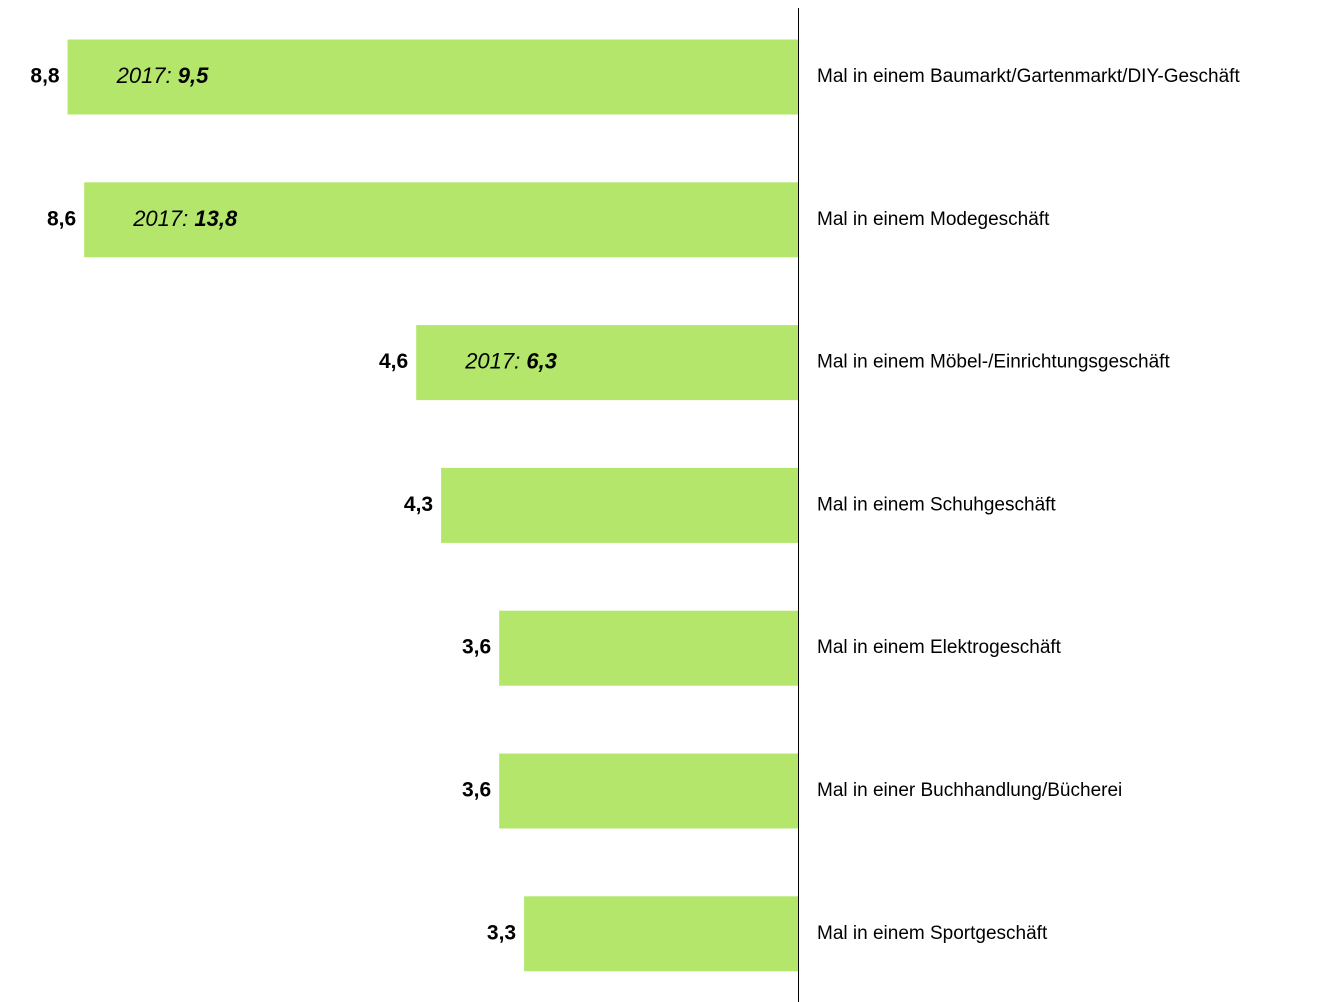 The image size is (1339, 1002). What do you see at coordinates (936, 504) in the screenshot?
I see `category-label: Mal in einem Schuhgeschäft` at bounding box center [936, 504].